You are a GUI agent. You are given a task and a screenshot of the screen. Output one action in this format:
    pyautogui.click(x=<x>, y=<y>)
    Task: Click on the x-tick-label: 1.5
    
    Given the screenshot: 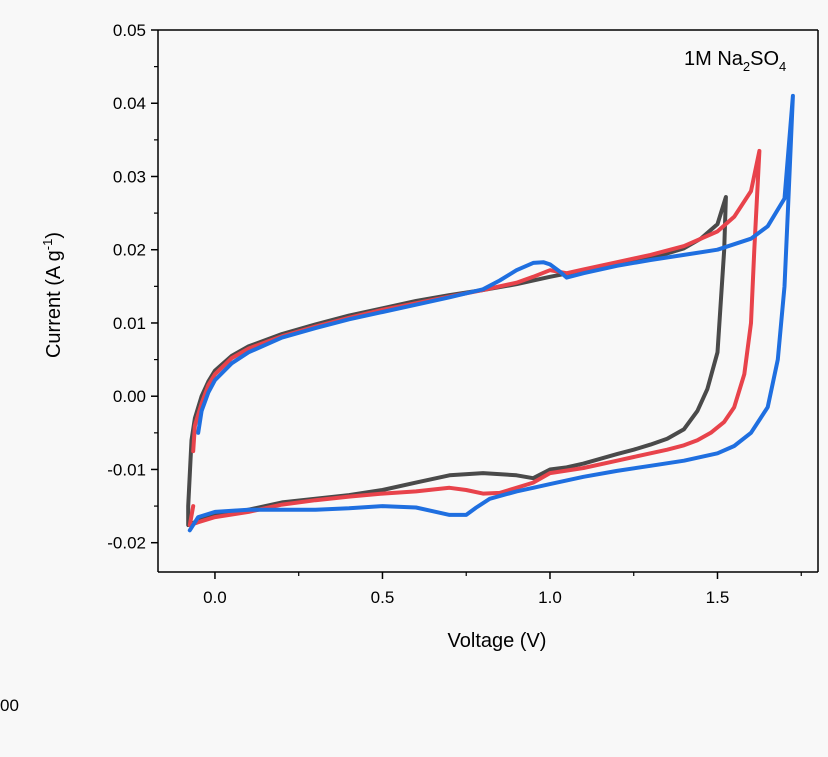 What is the action you would take?
    pyautogui.click(x=718, y=597)
    